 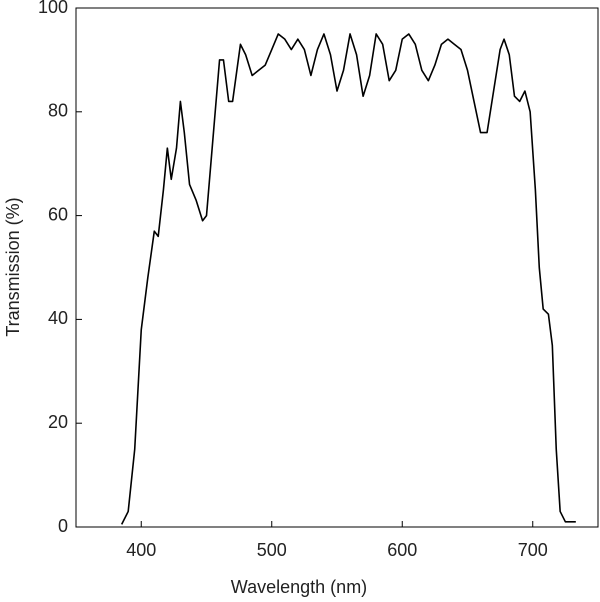 I want to click on y-tick-label: 80, so click(x=58, y=111).